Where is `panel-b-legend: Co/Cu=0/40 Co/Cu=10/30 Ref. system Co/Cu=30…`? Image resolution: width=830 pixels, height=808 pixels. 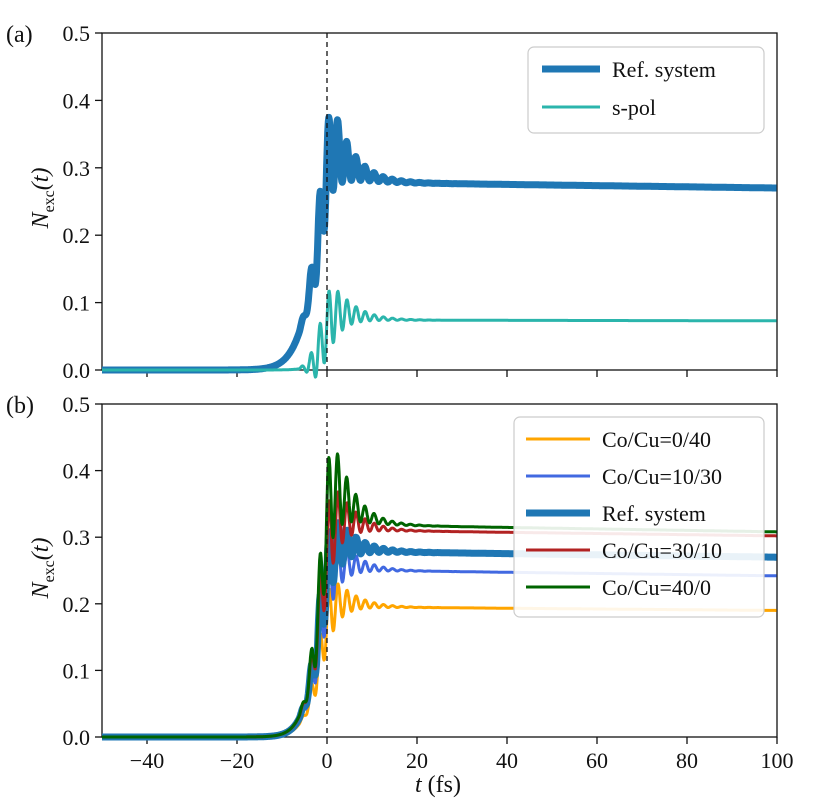 panel-b-legend: Co/Cu=0/40 Co/Cu=10/30 Ref. system Co/Cu=30… is located at coordinates (639, 517).